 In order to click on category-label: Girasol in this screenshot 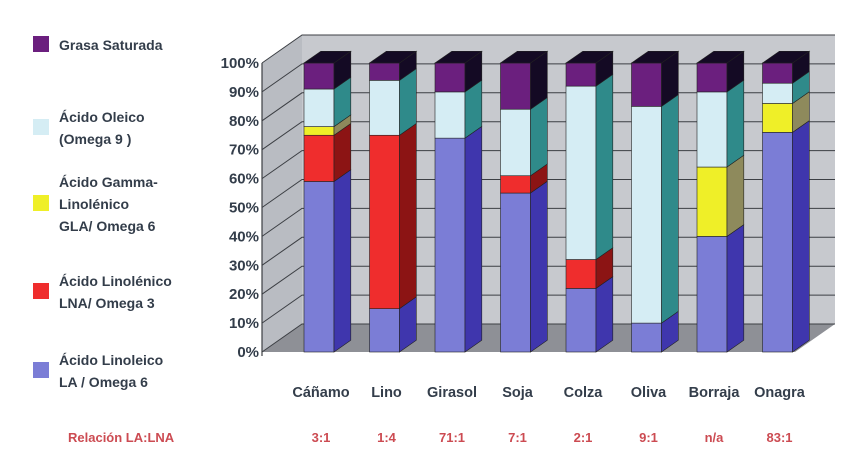, I will do `click(452, 393)`.